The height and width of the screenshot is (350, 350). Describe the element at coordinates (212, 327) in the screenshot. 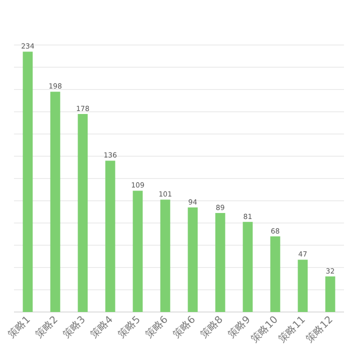

I see `x-tick-label: 策略8` at that location.